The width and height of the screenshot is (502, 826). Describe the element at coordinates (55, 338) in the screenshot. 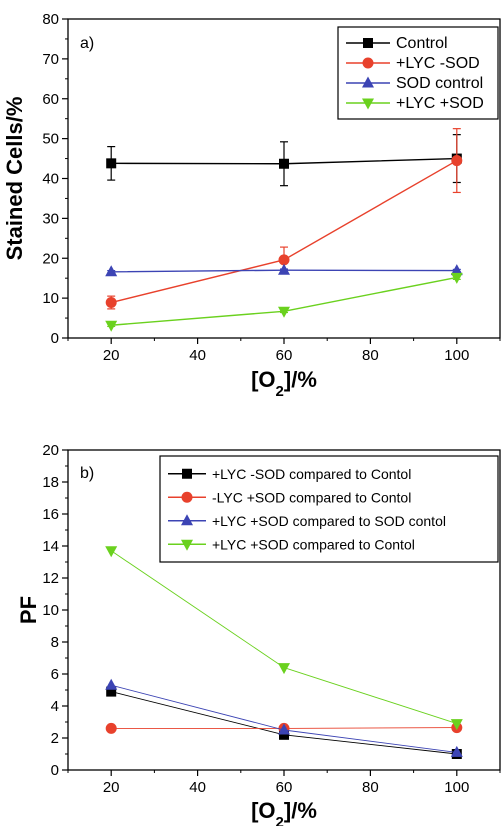

I see `panel-a-y-tick-label: 0` at that location.